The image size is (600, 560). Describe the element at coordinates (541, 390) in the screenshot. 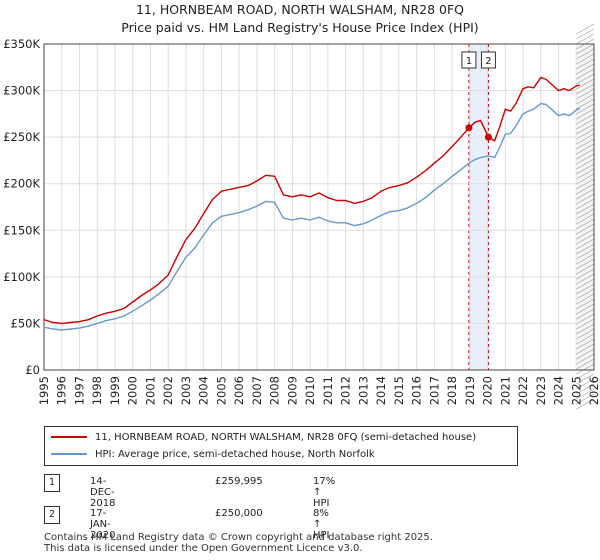

I see `x-tick-label: 2023` at that location.